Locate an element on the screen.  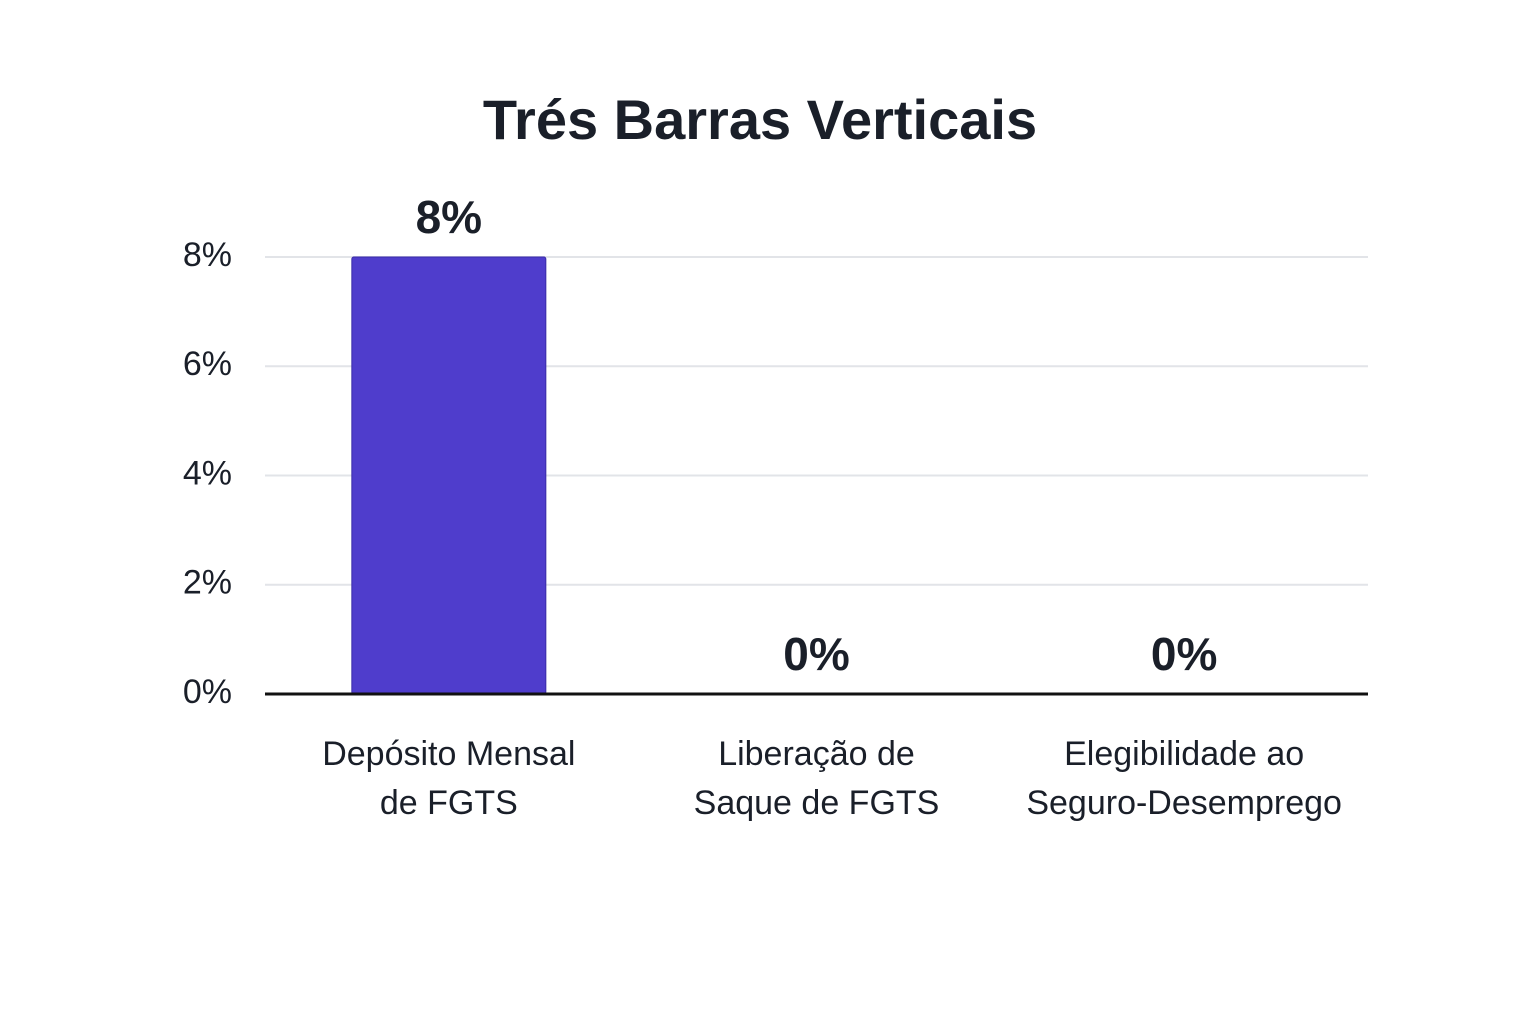
x-tick-label: Saque de FGTS is located at coordinates (817, 803).